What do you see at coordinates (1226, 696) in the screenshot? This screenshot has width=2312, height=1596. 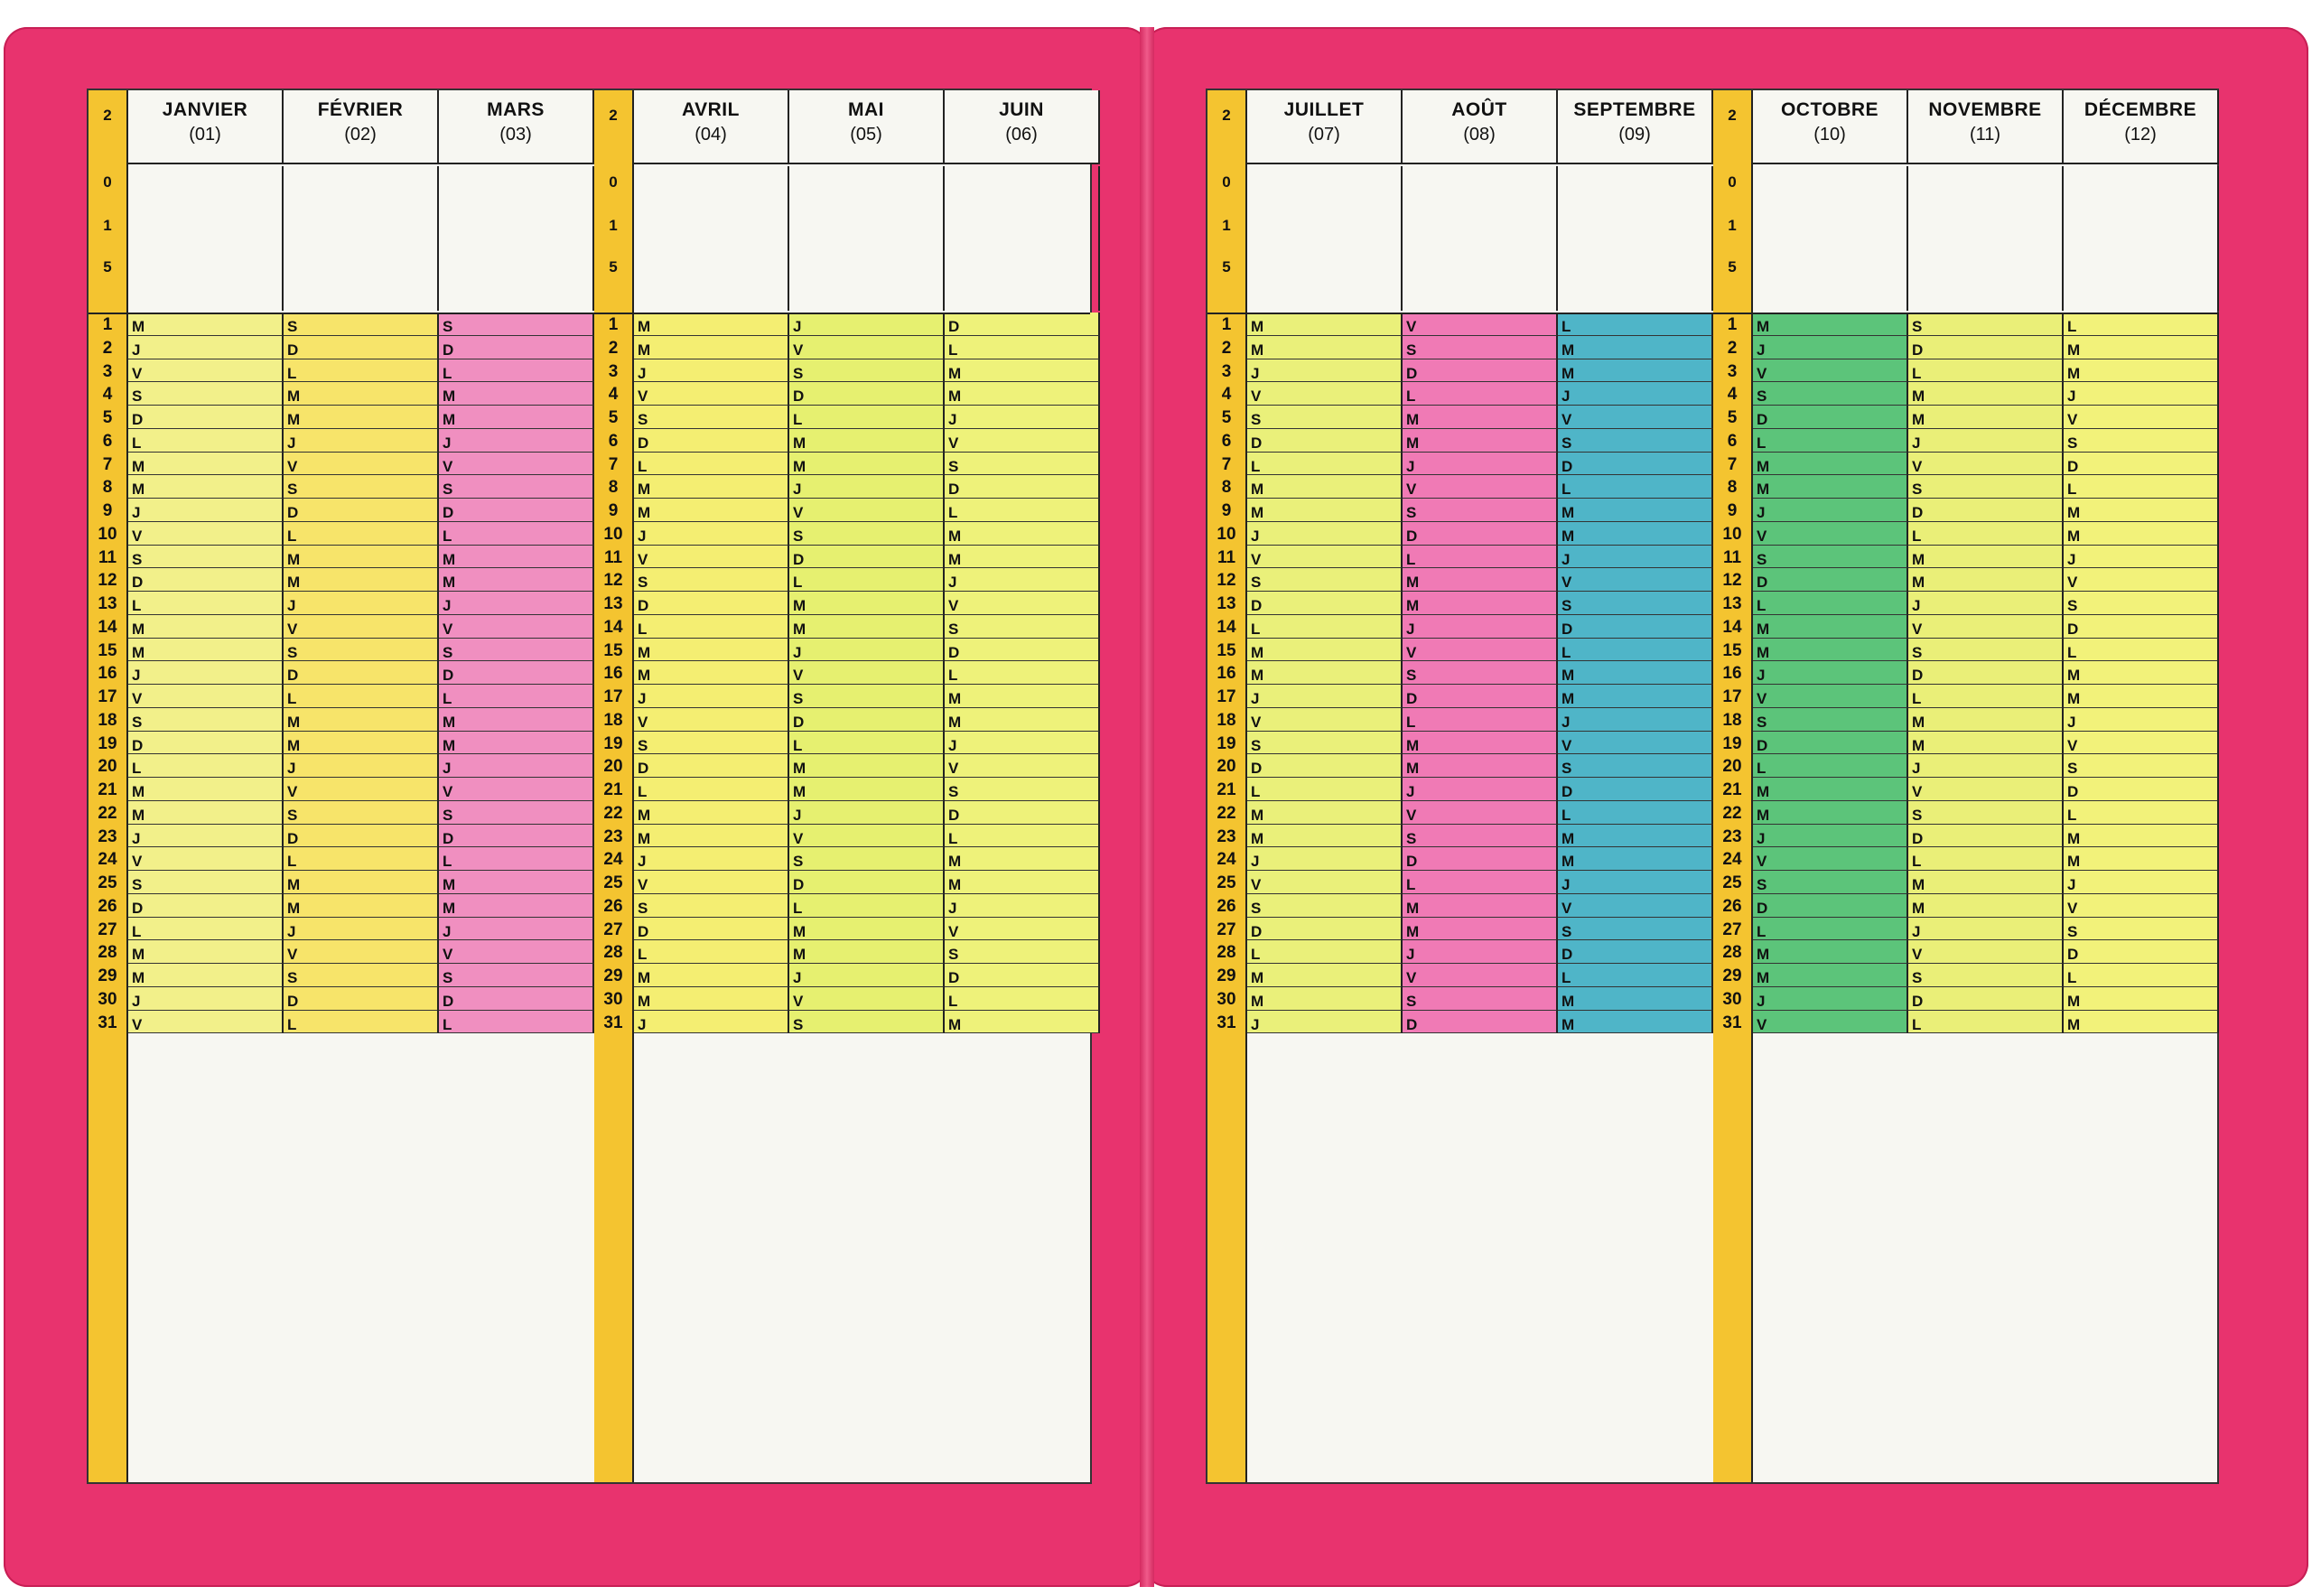 I see `ruler-day-number: 17` at bounding box center [1226, 696].